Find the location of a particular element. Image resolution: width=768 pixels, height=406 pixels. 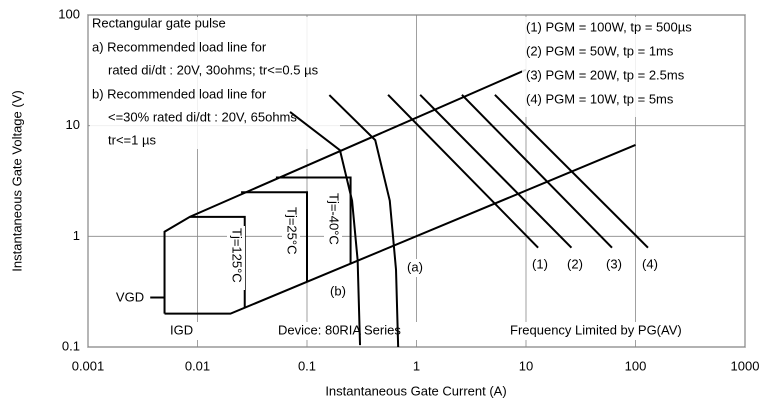

series-label: (4) is located at coordinates (650, 263).